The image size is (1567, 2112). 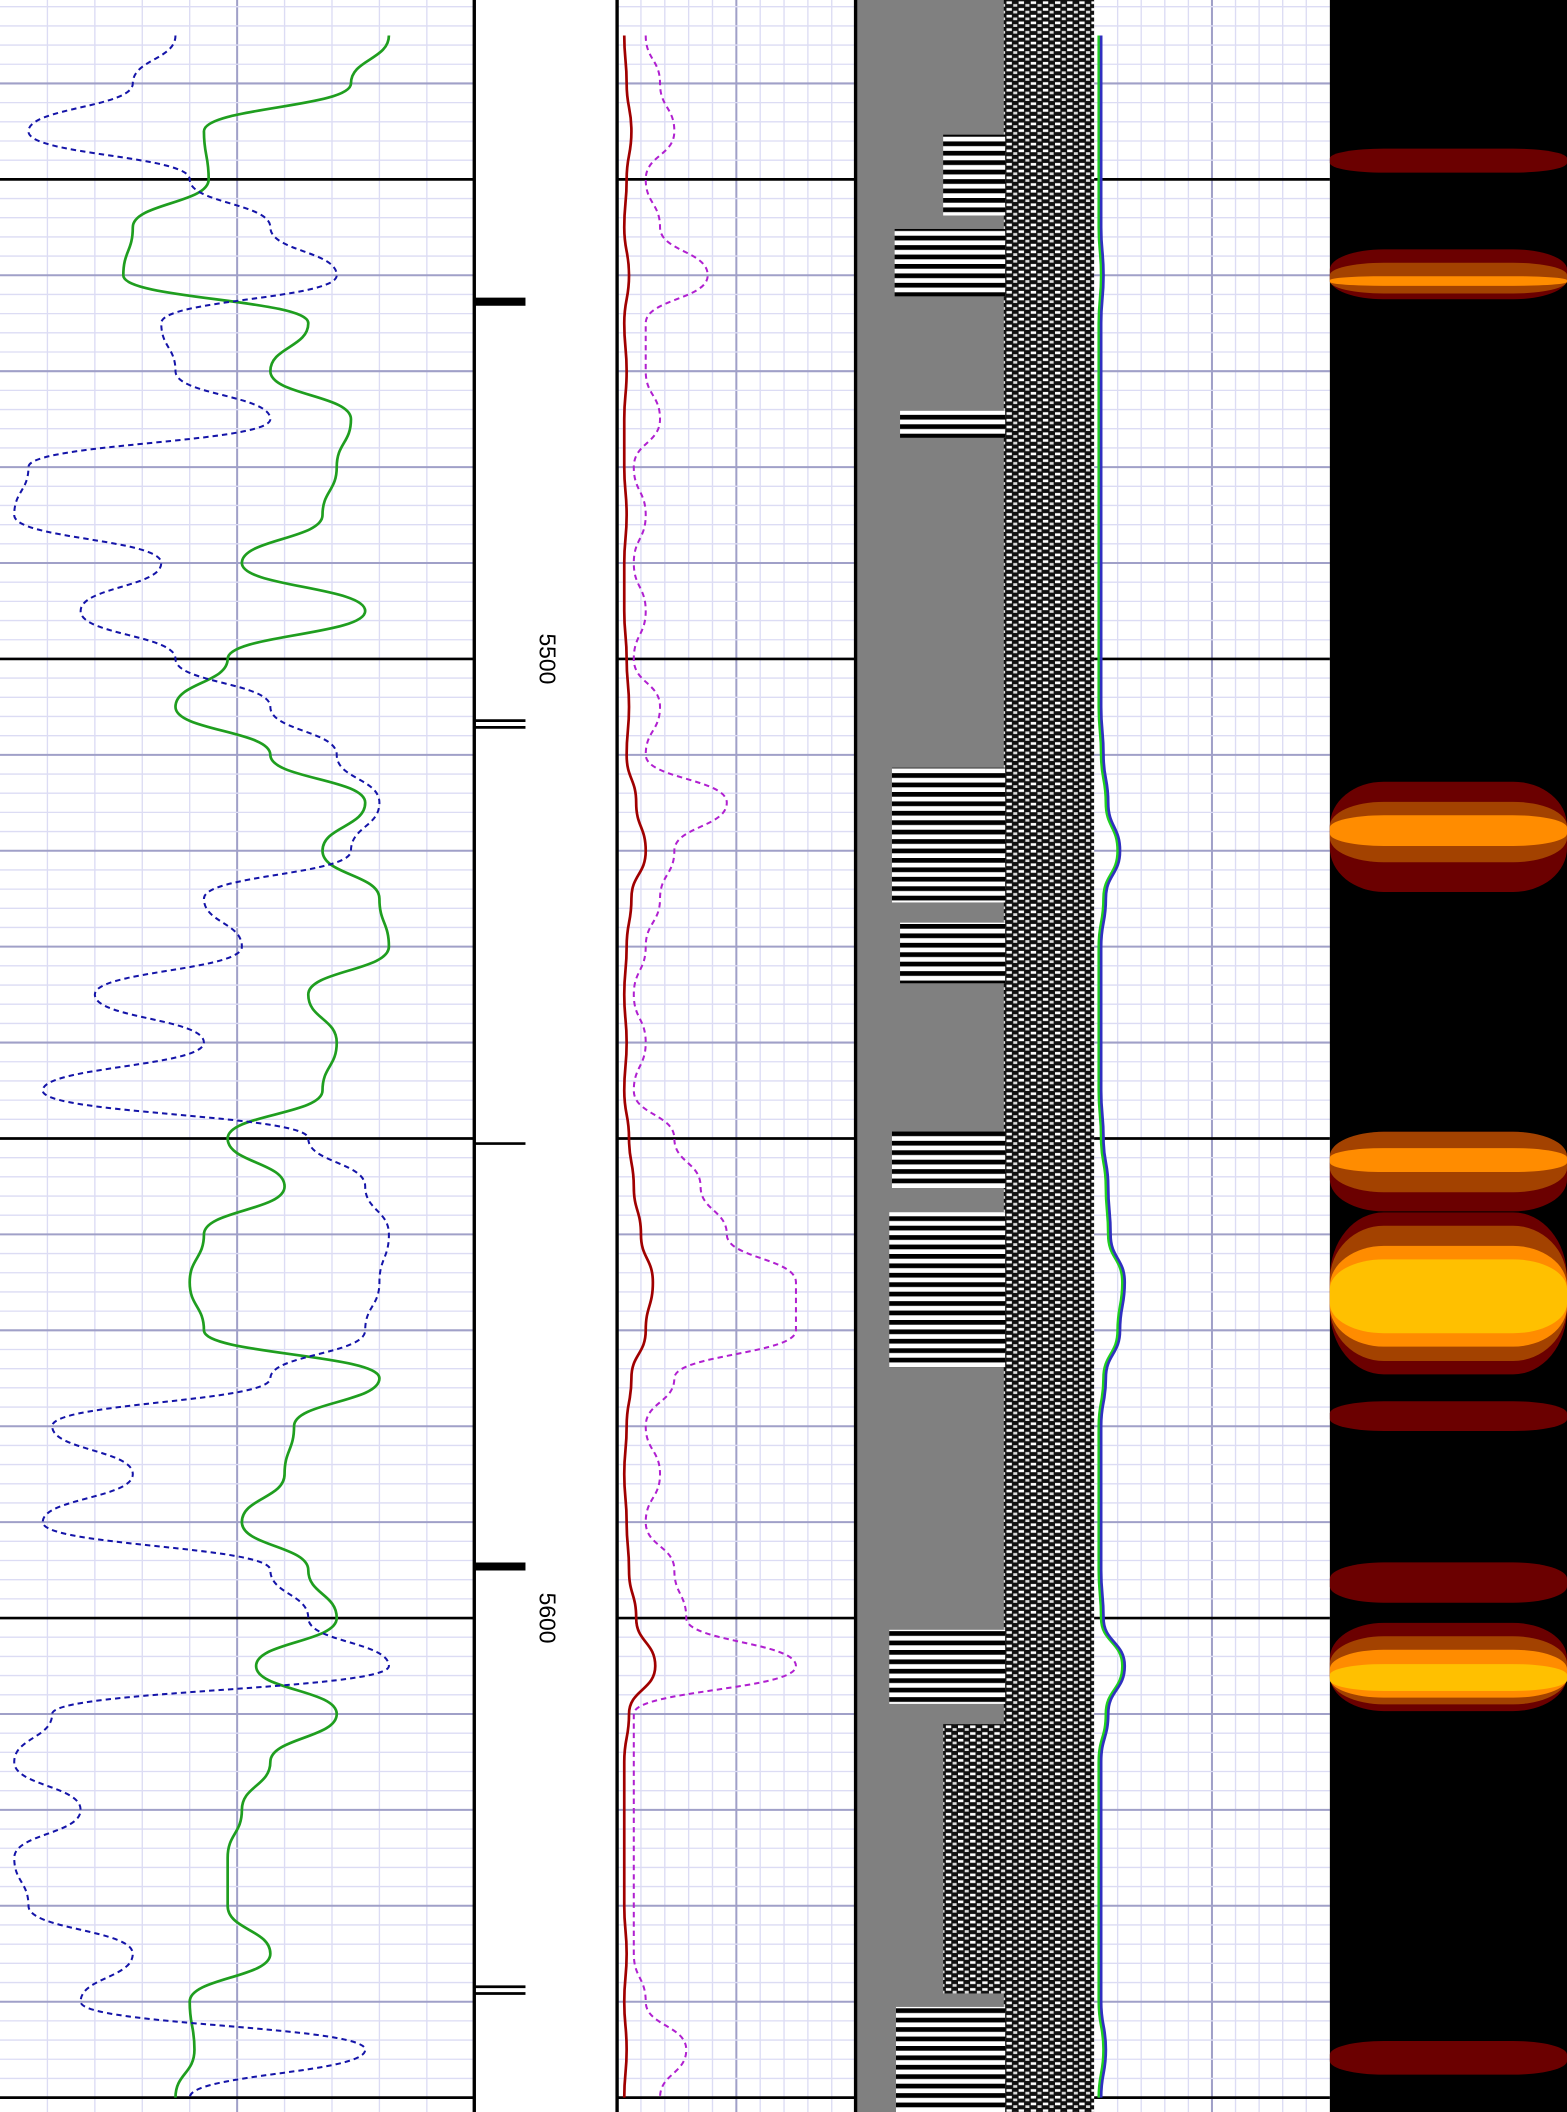 What do you see at coordinates (548, 1618) in the screenshot?
I see `depth-label: 5600` at bounding box center [548, 1618].